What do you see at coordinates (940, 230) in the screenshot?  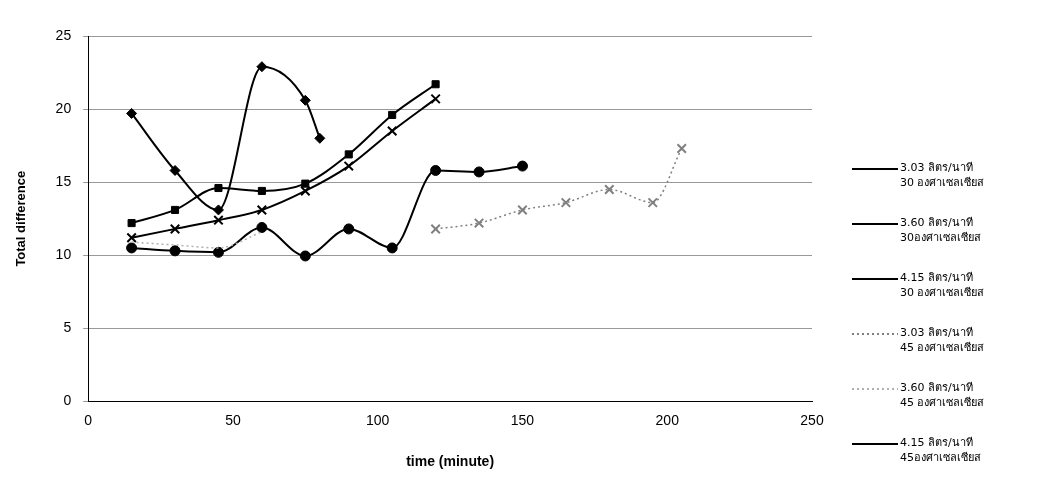 I see `legend-label: 3.60 ลิตร/นาที 30องศาเซลเซียส` at bounding box center [940, 230].